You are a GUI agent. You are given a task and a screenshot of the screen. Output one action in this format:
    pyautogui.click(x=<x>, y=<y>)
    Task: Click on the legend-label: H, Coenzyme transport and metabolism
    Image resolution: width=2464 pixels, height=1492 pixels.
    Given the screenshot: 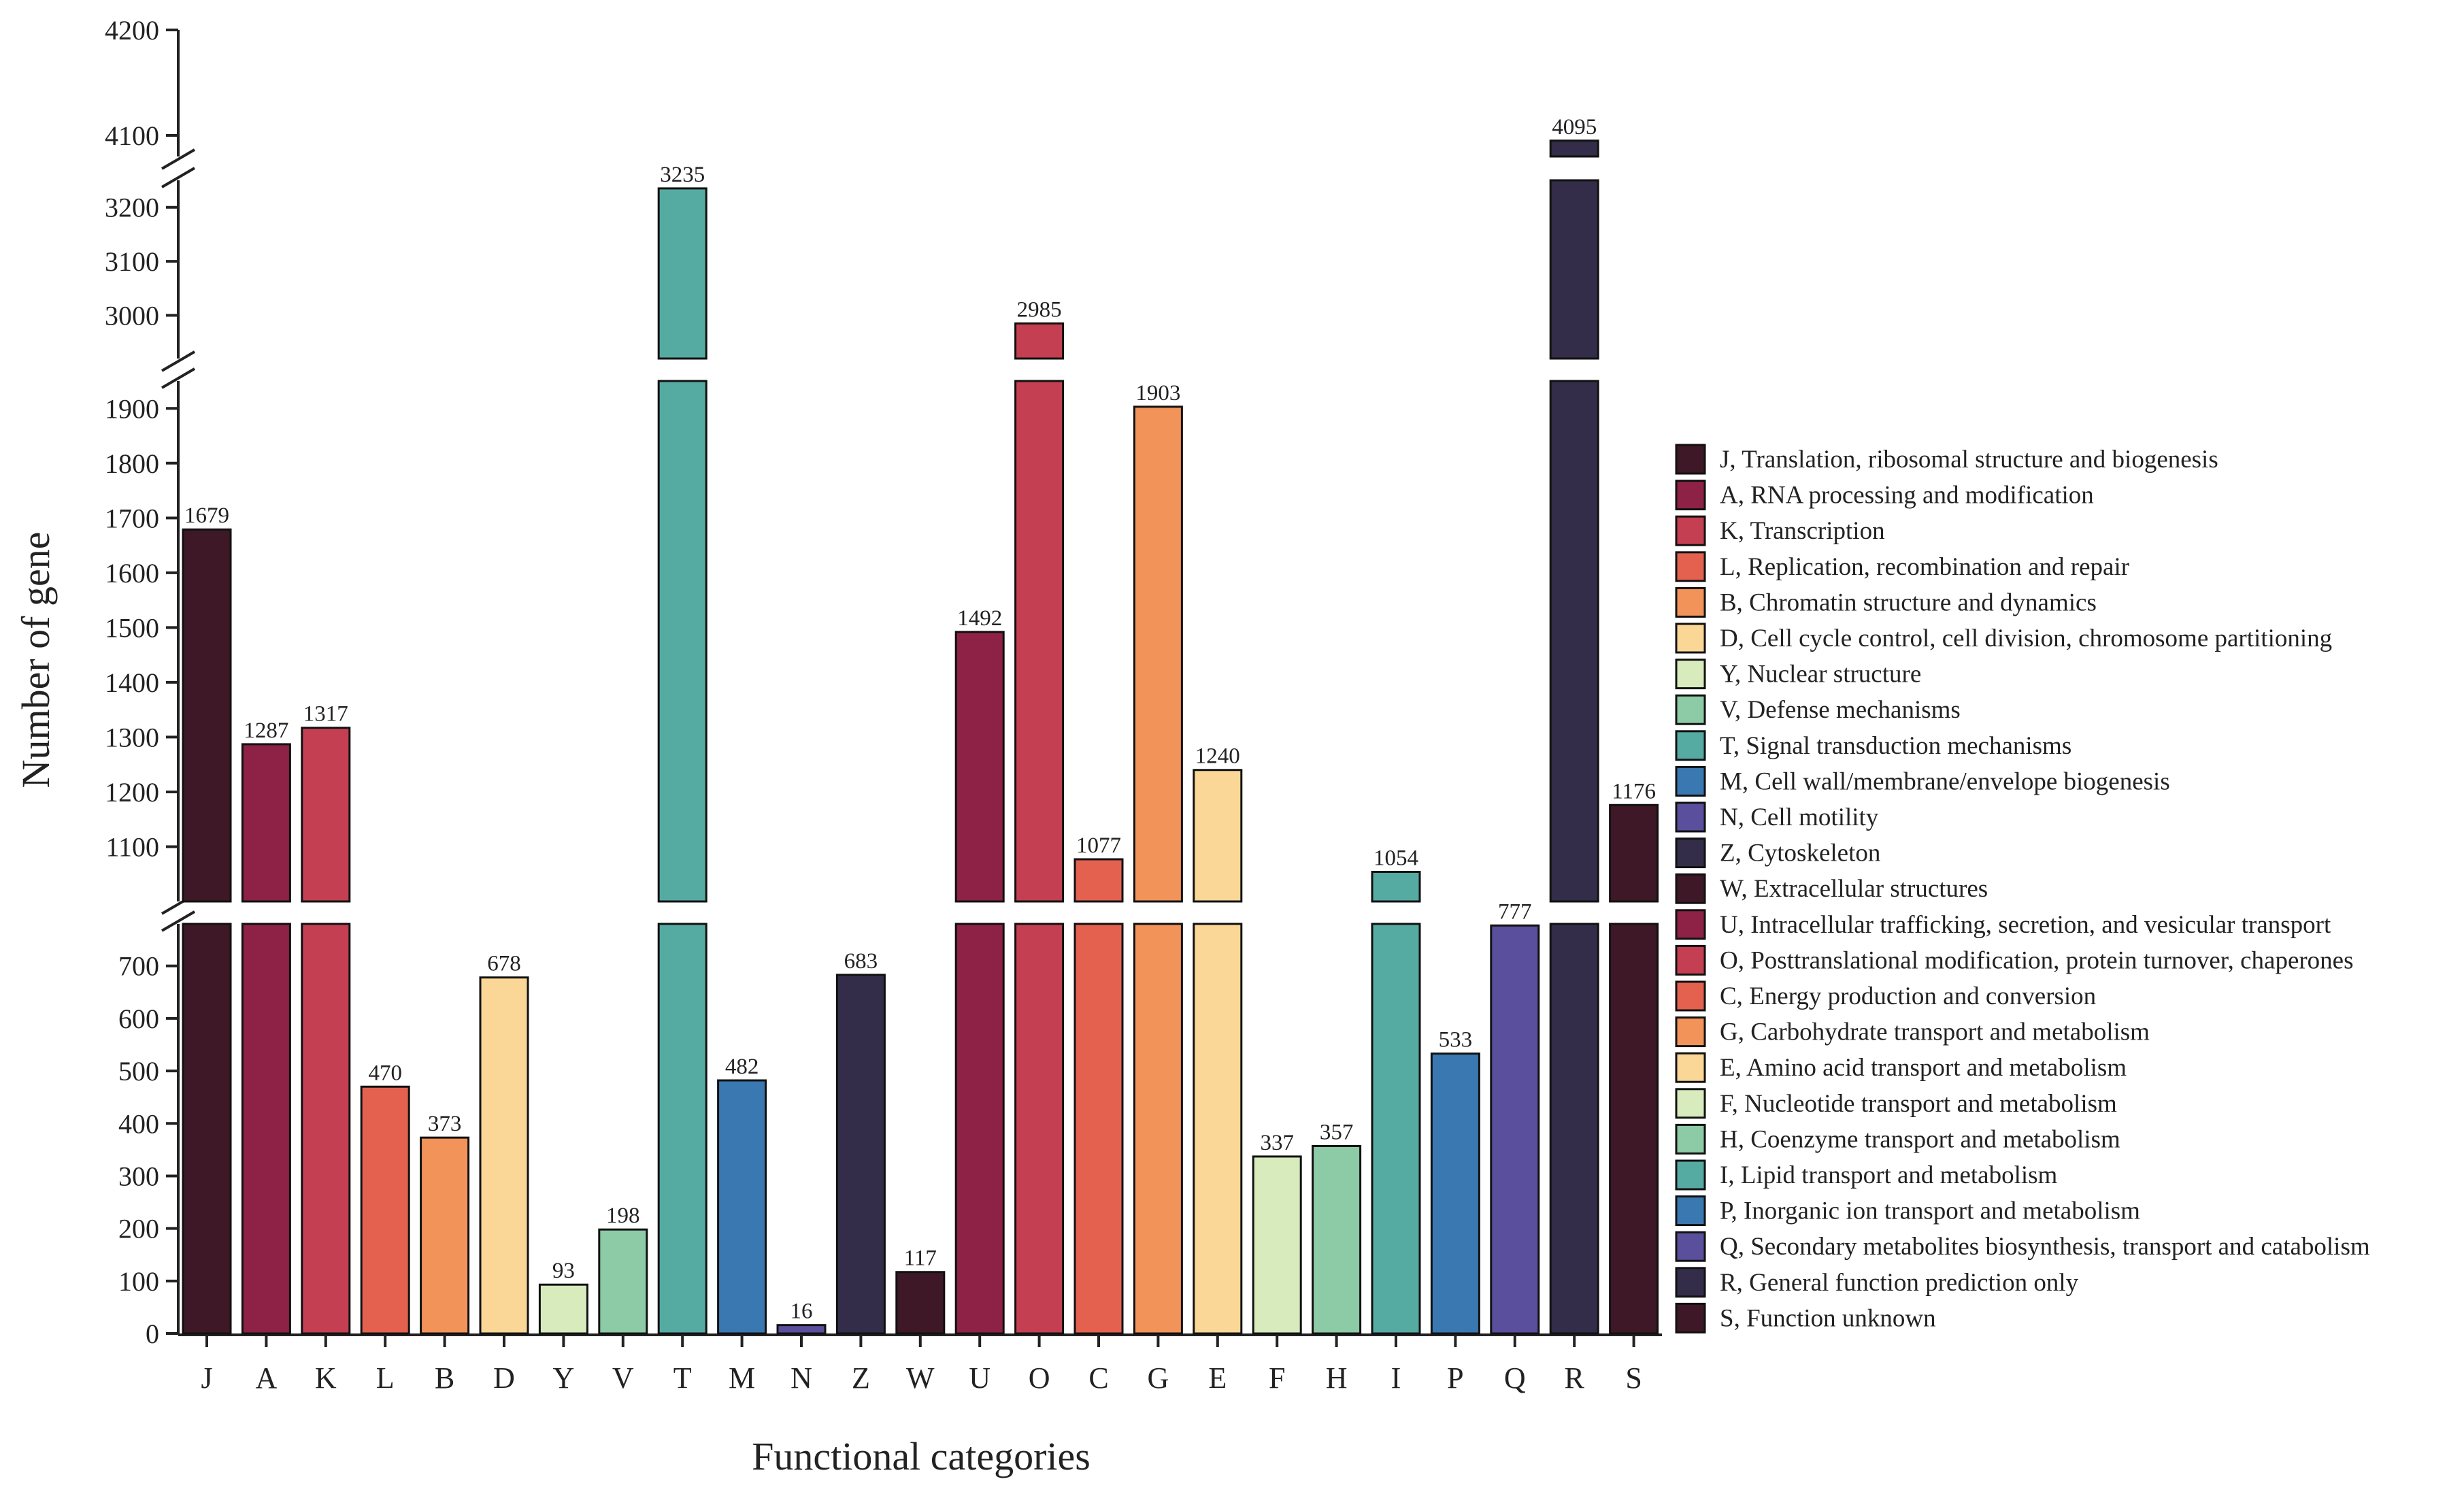 What is the action you would take?
    pyautogui.click(x=1920, y=1139)
    